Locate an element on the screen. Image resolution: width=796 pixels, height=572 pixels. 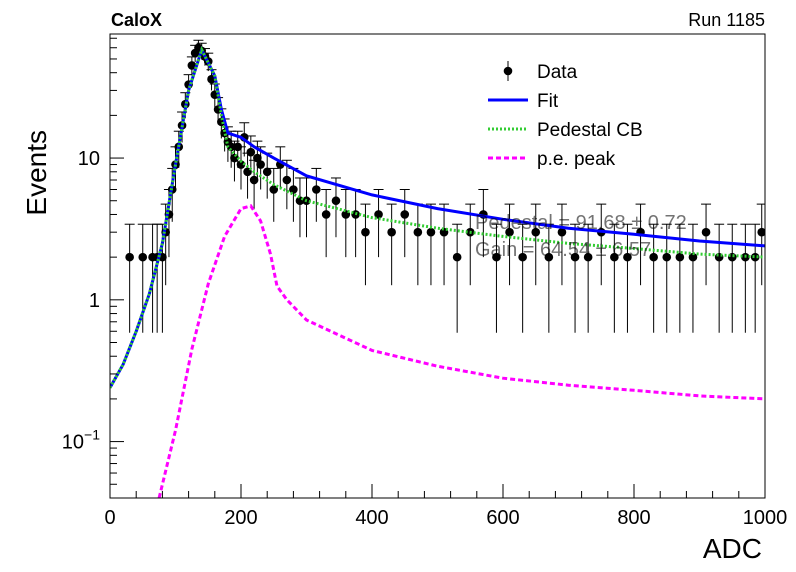
x-tick-label: 400 is located at coordinates (371, 518).